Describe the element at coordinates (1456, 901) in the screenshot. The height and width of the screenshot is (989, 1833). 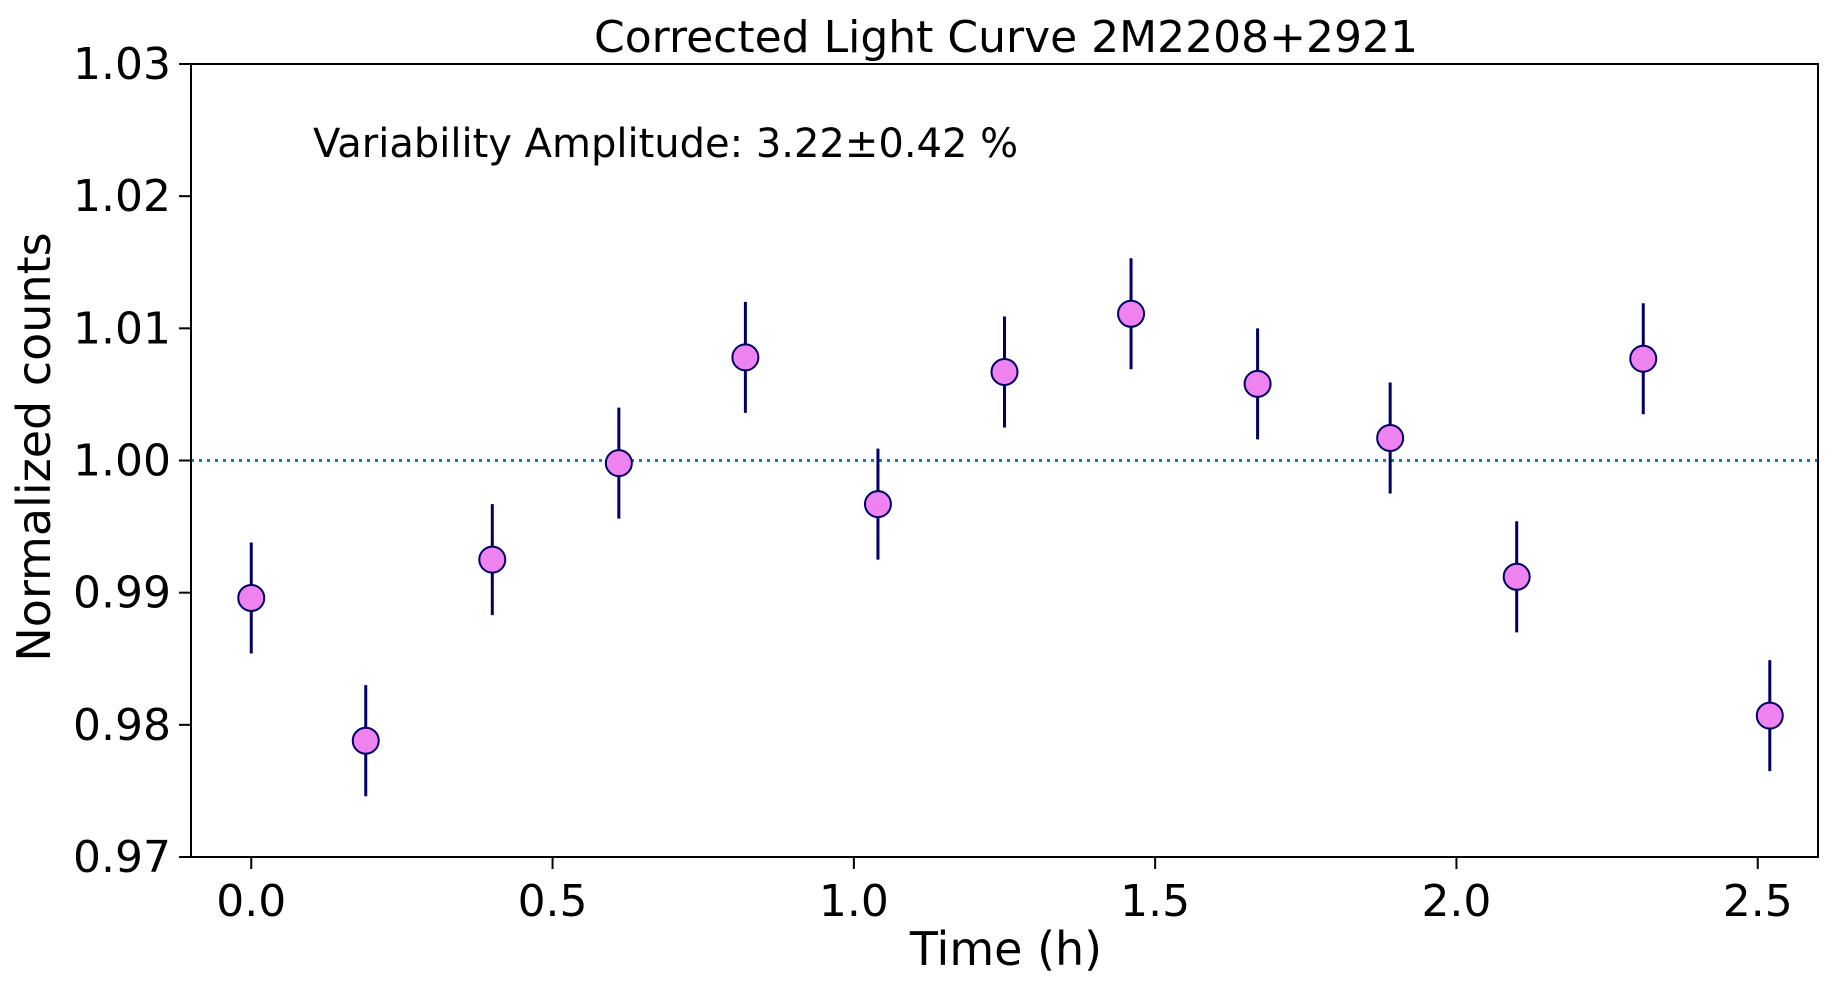
I see `x-tick-label: 2.0` at that location.